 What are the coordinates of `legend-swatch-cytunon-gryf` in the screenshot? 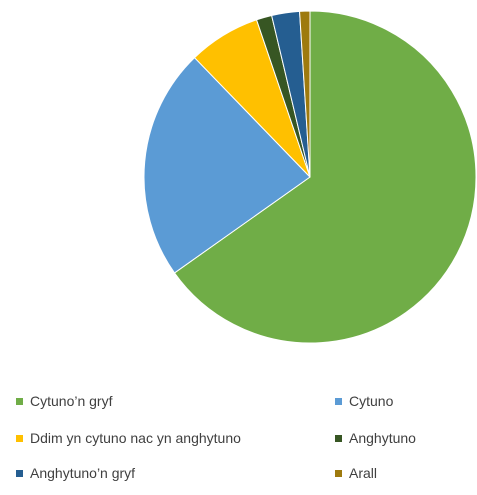 It's located at (19, 401).